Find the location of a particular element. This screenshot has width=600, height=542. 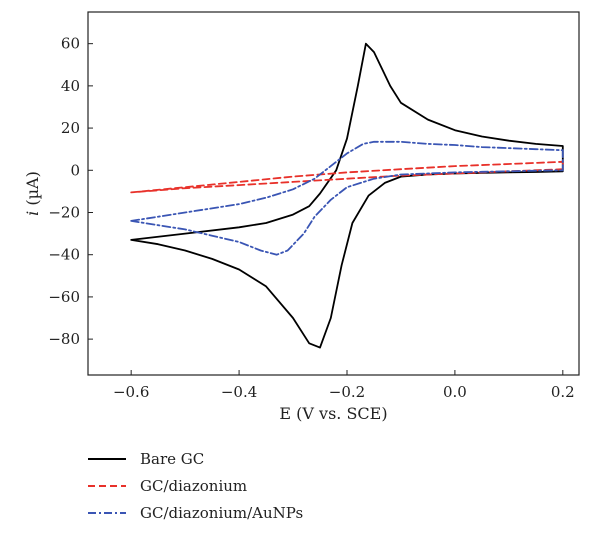

y-tick-label: −80 is located at coordinates (64, 339).